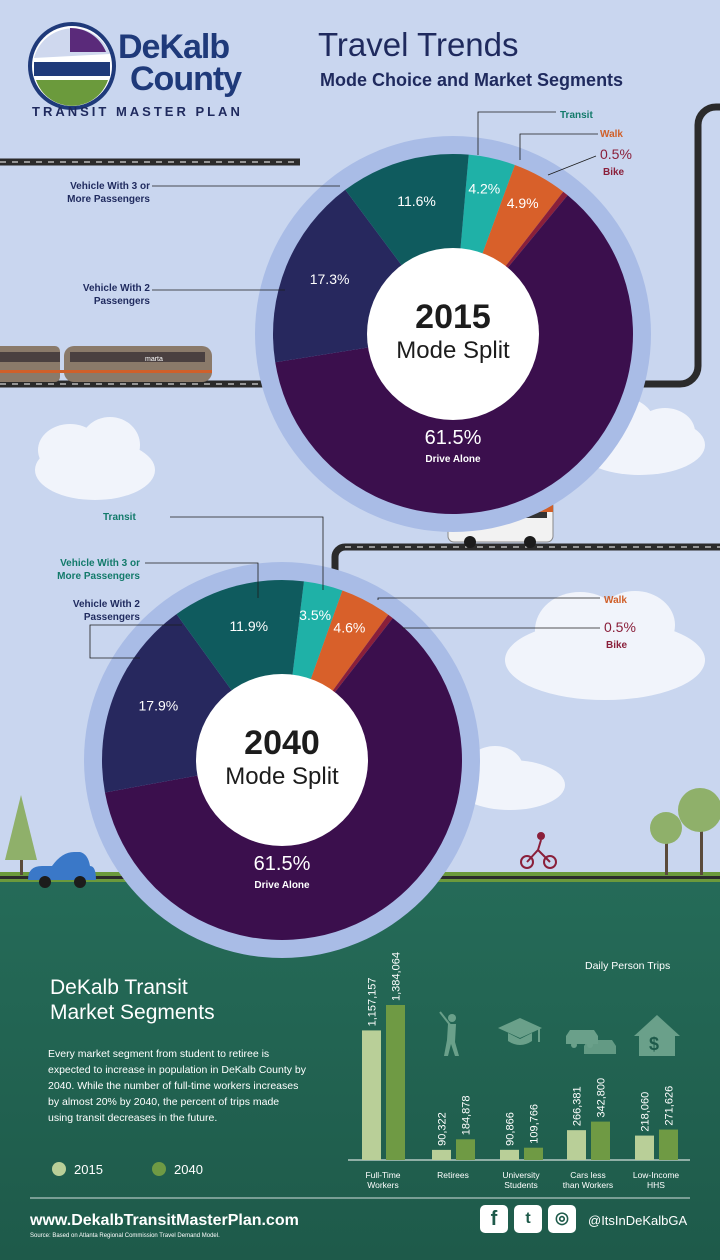 The image size is (720, 1260). I want to click on website-link: www.DekalbTransitMasterPlan.com, so click(164, 1221).